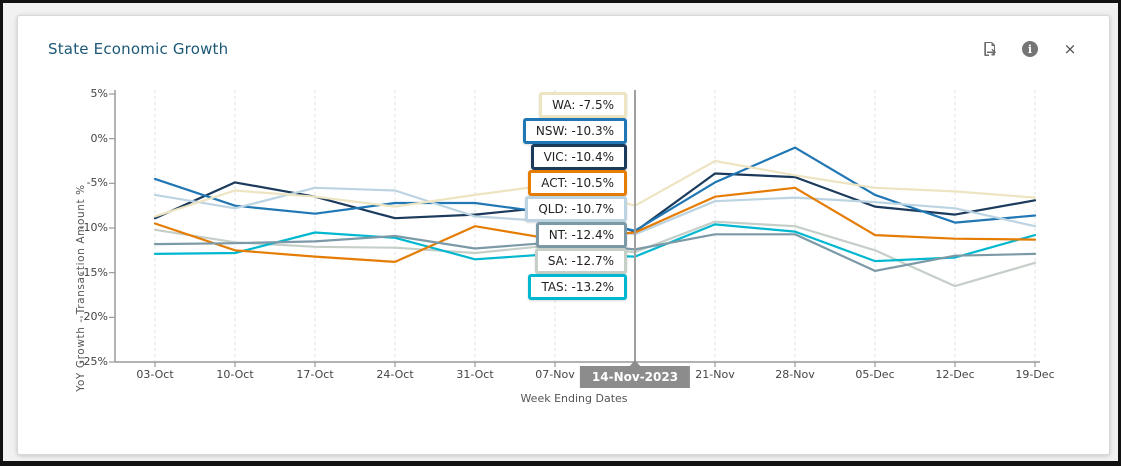 This screenshot has height=466, width=1121. I want to click on info-icon-glyph: i, so click(1030, 49).